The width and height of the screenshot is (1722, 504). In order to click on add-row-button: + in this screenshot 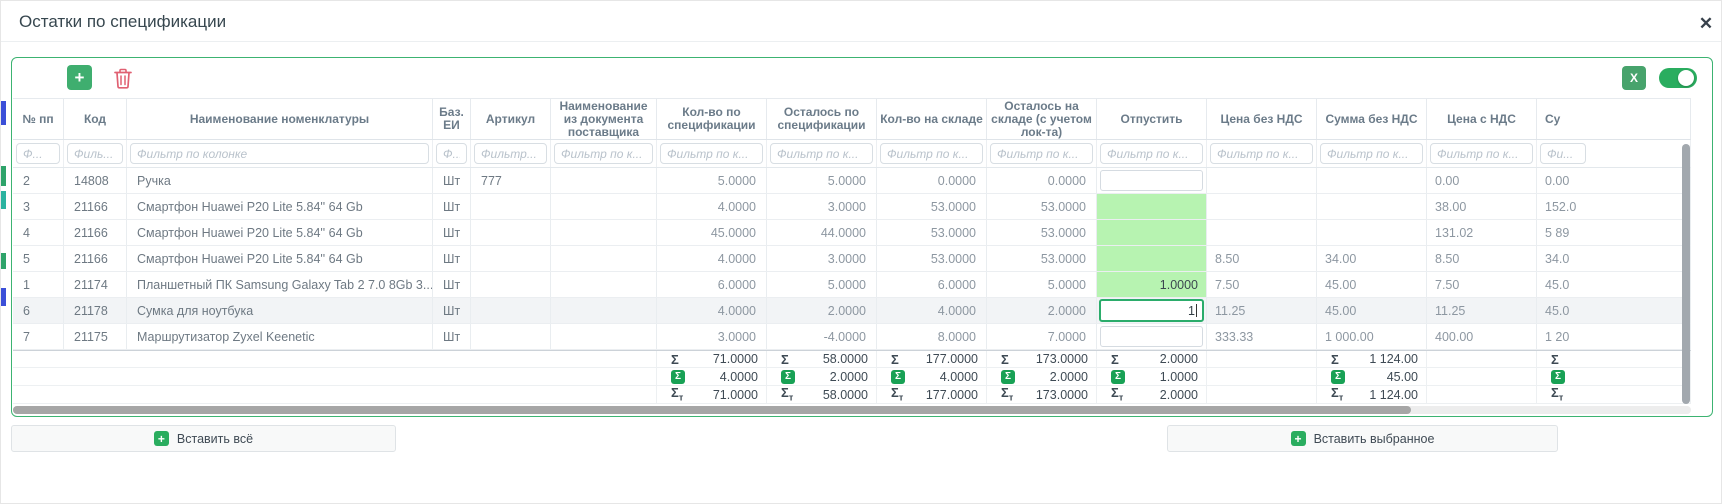, I will do `click(79, 77)`.